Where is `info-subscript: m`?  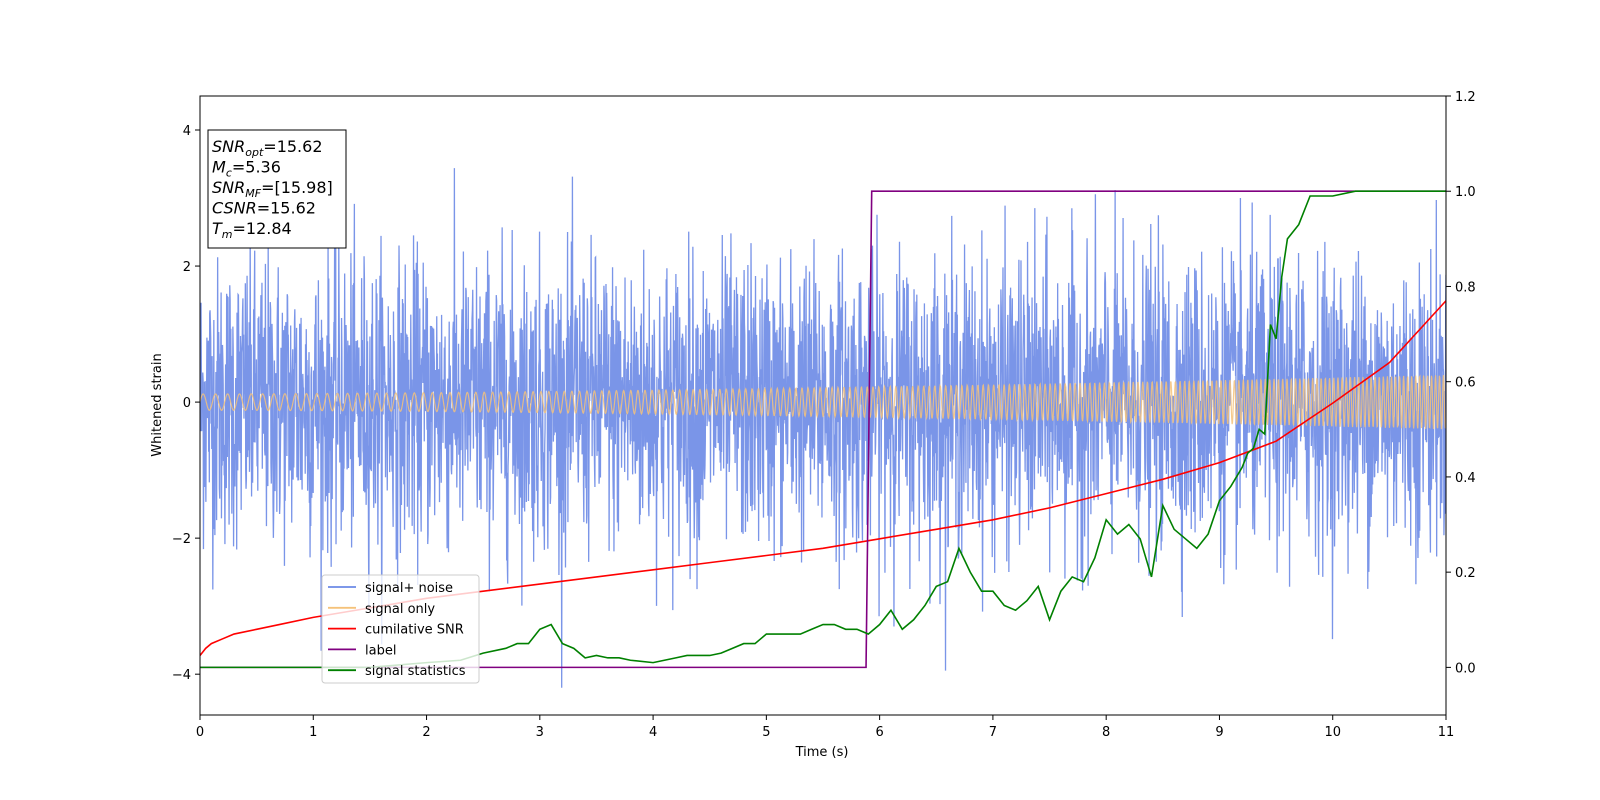
info-subscript: m is located at coordinates (227, 234).